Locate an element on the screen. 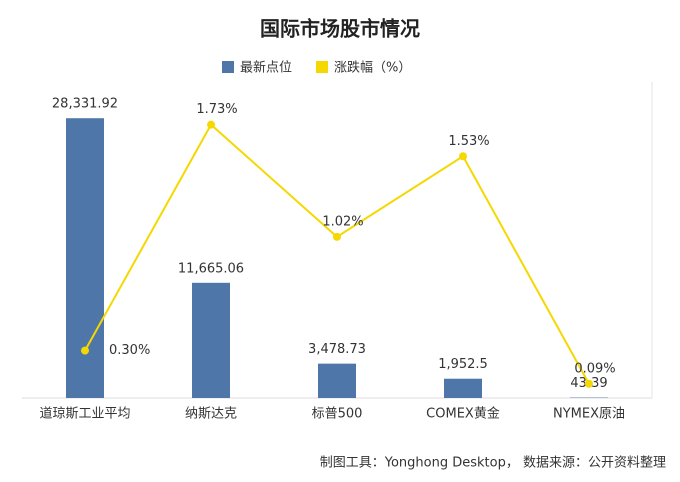 The image size is (680, 482). value-label: 0.09% is located at coordinates (594, 368).